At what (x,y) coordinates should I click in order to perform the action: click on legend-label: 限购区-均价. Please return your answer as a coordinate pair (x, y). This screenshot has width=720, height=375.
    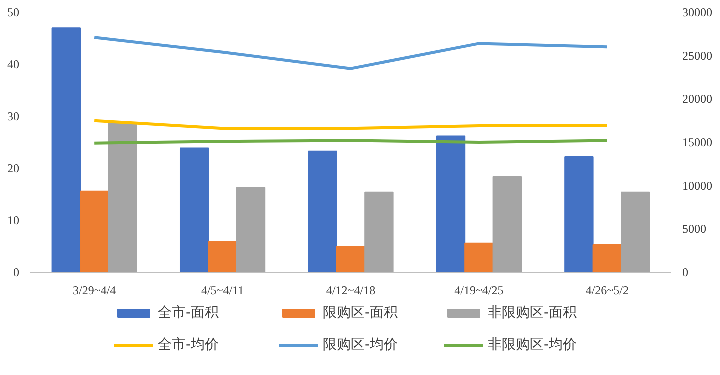
    Looking at the image, I should click on (361, 345).